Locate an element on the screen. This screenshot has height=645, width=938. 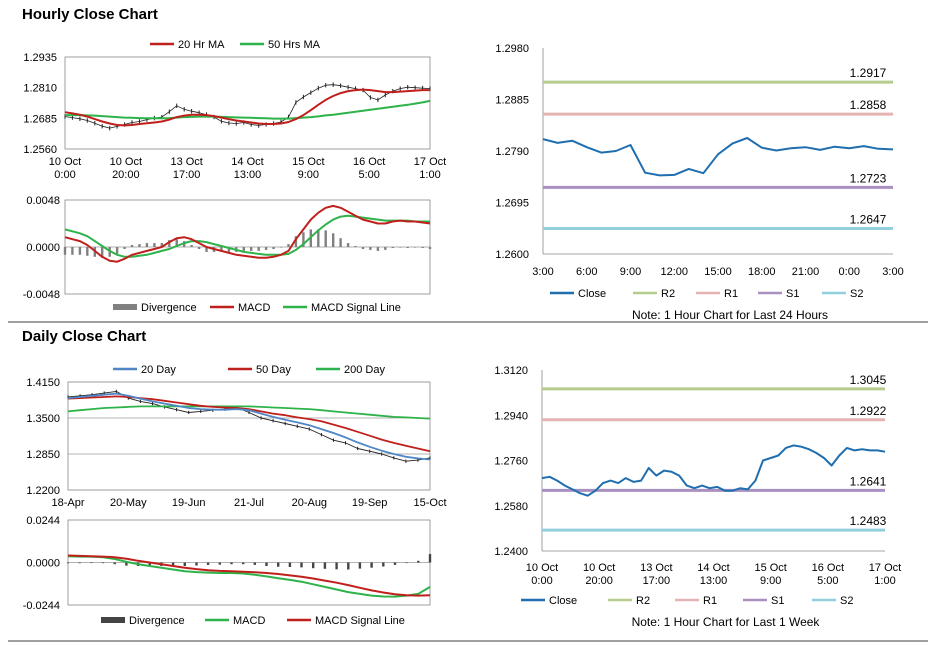
chart-note: Note: 1 Hour Chart for Last 24 Hours is located at coordinates (730, 315).